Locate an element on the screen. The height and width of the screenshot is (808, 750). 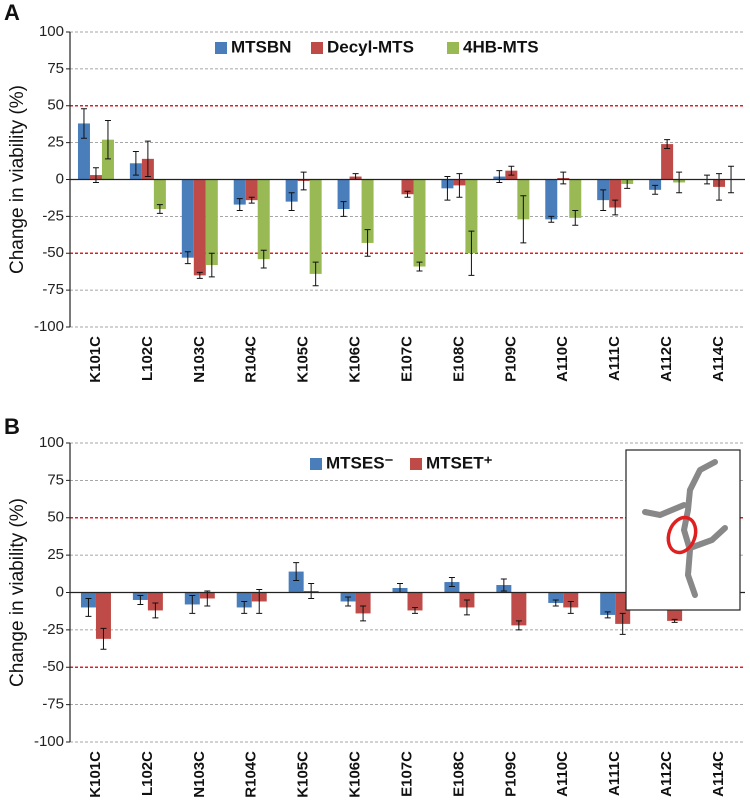
x-tick-label: A114C is located at coordinates (718, 774).